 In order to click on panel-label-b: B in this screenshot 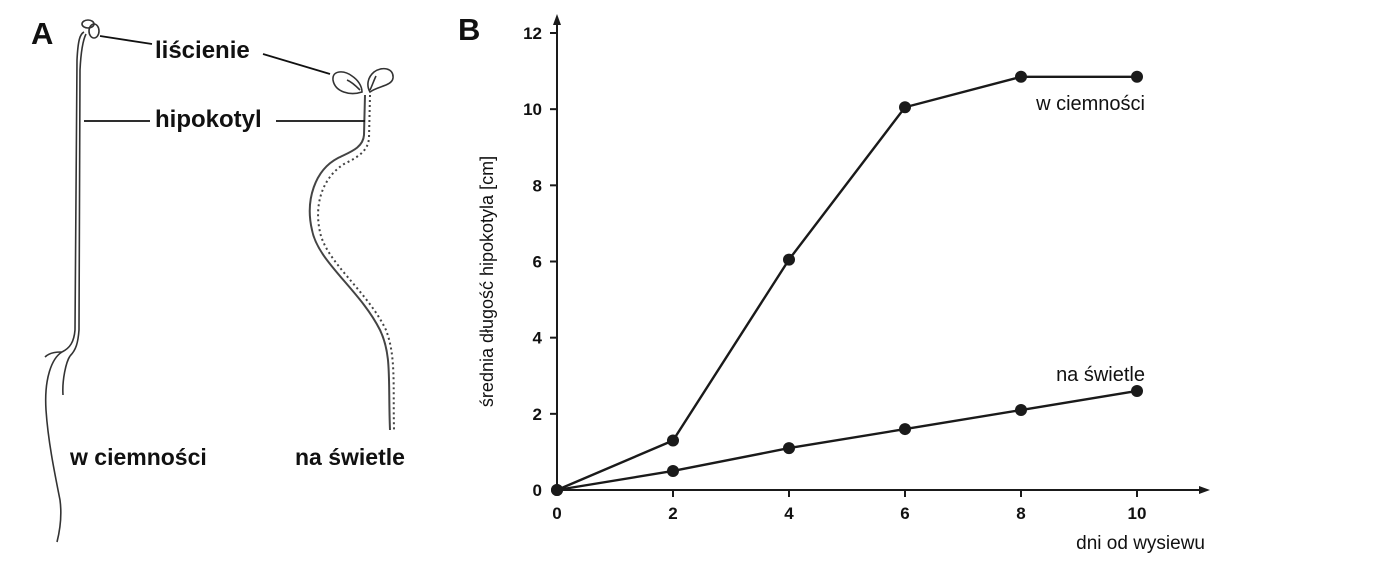, I will do `click(469, 29)`.